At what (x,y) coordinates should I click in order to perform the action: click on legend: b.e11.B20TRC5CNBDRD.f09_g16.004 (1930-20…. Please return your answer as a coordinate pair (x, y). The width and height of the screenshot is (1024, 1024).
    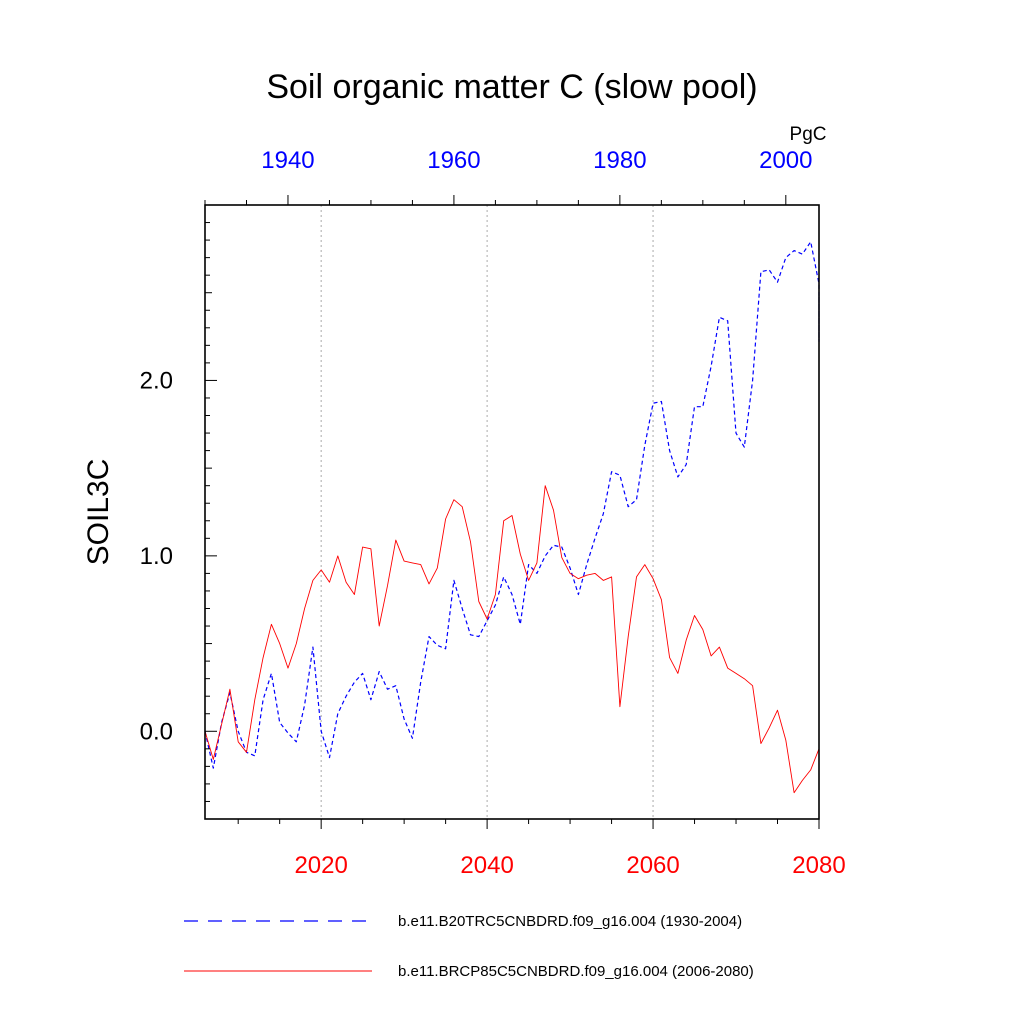
    Looking at the image, I should click on (469, 946).